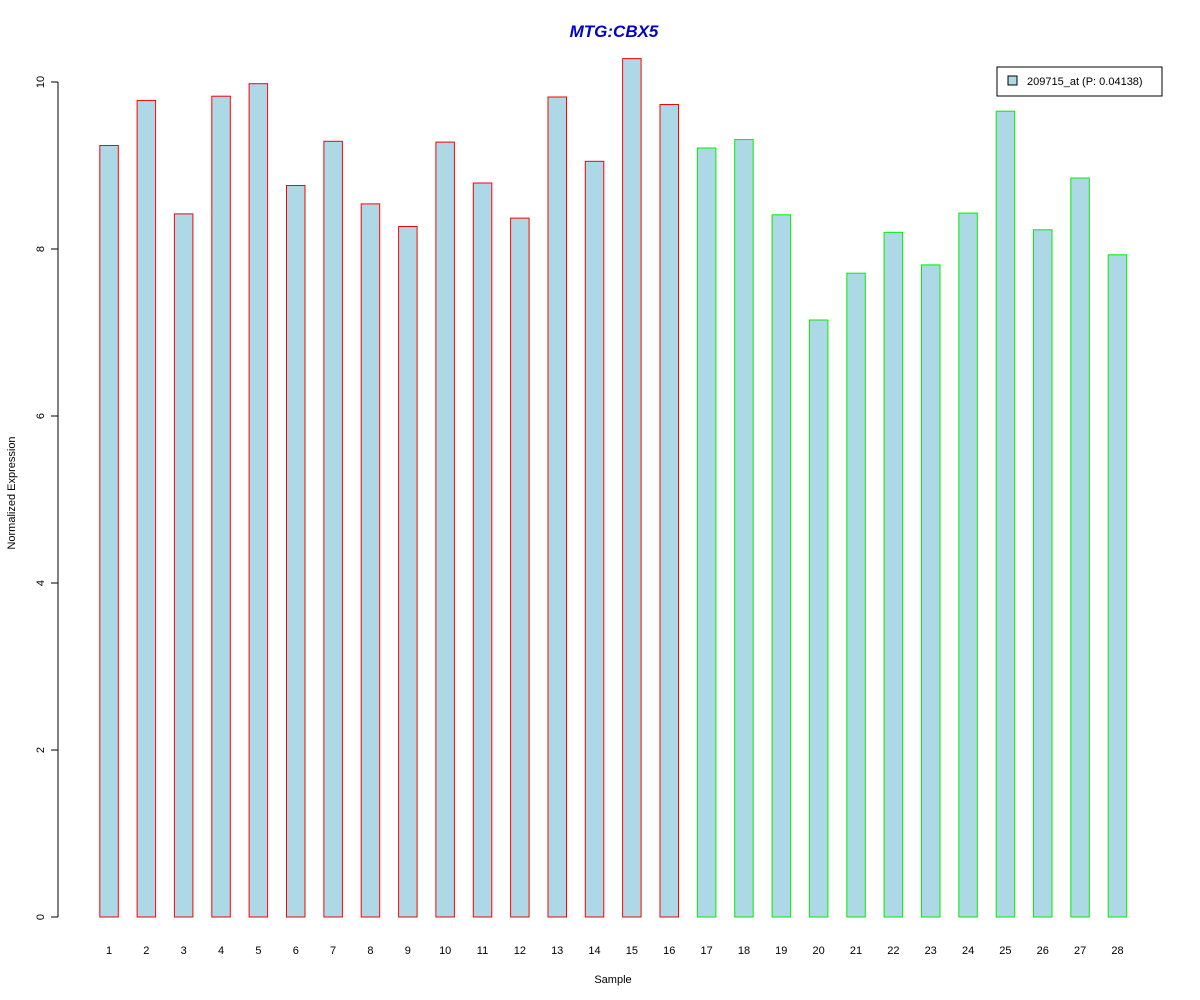  I want to click on x-tick-label: 18, so click(744, 951).